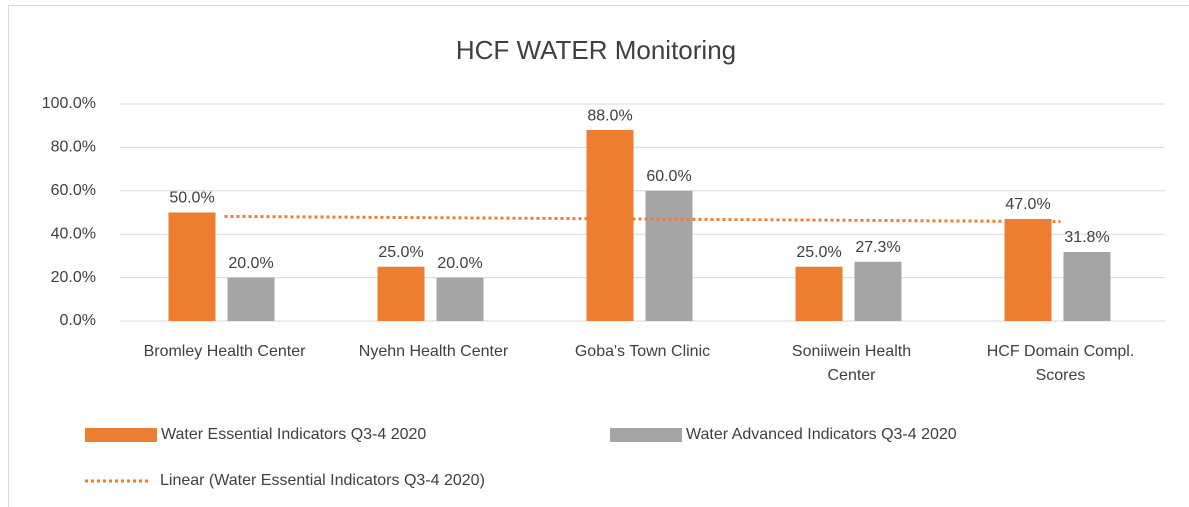  Describe the element at coordinates (642, 351) in the screenshot. I see `x-tick-label: Goba's Town Clinic` at that location.